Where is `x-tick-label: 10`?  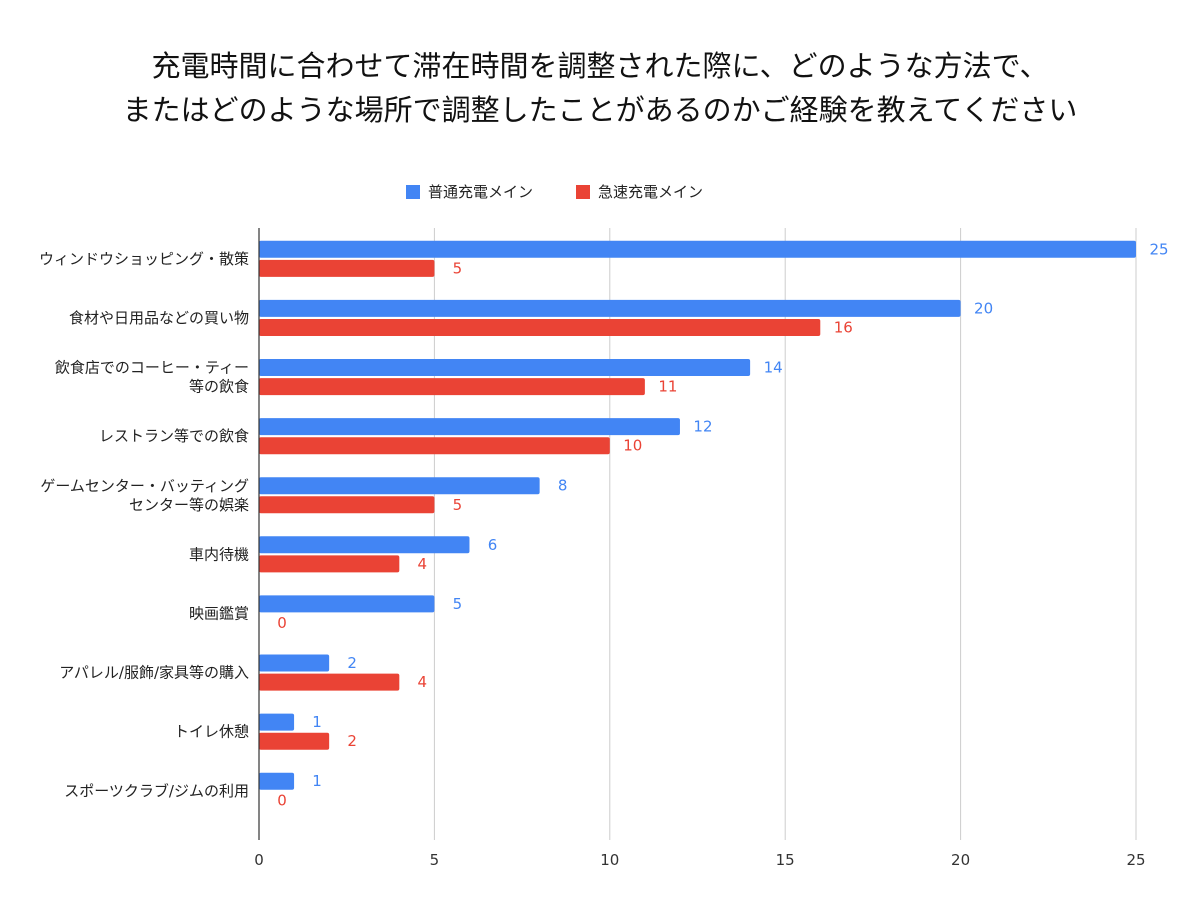
x-tick-label: 10 is located at coordinates (609, 860).